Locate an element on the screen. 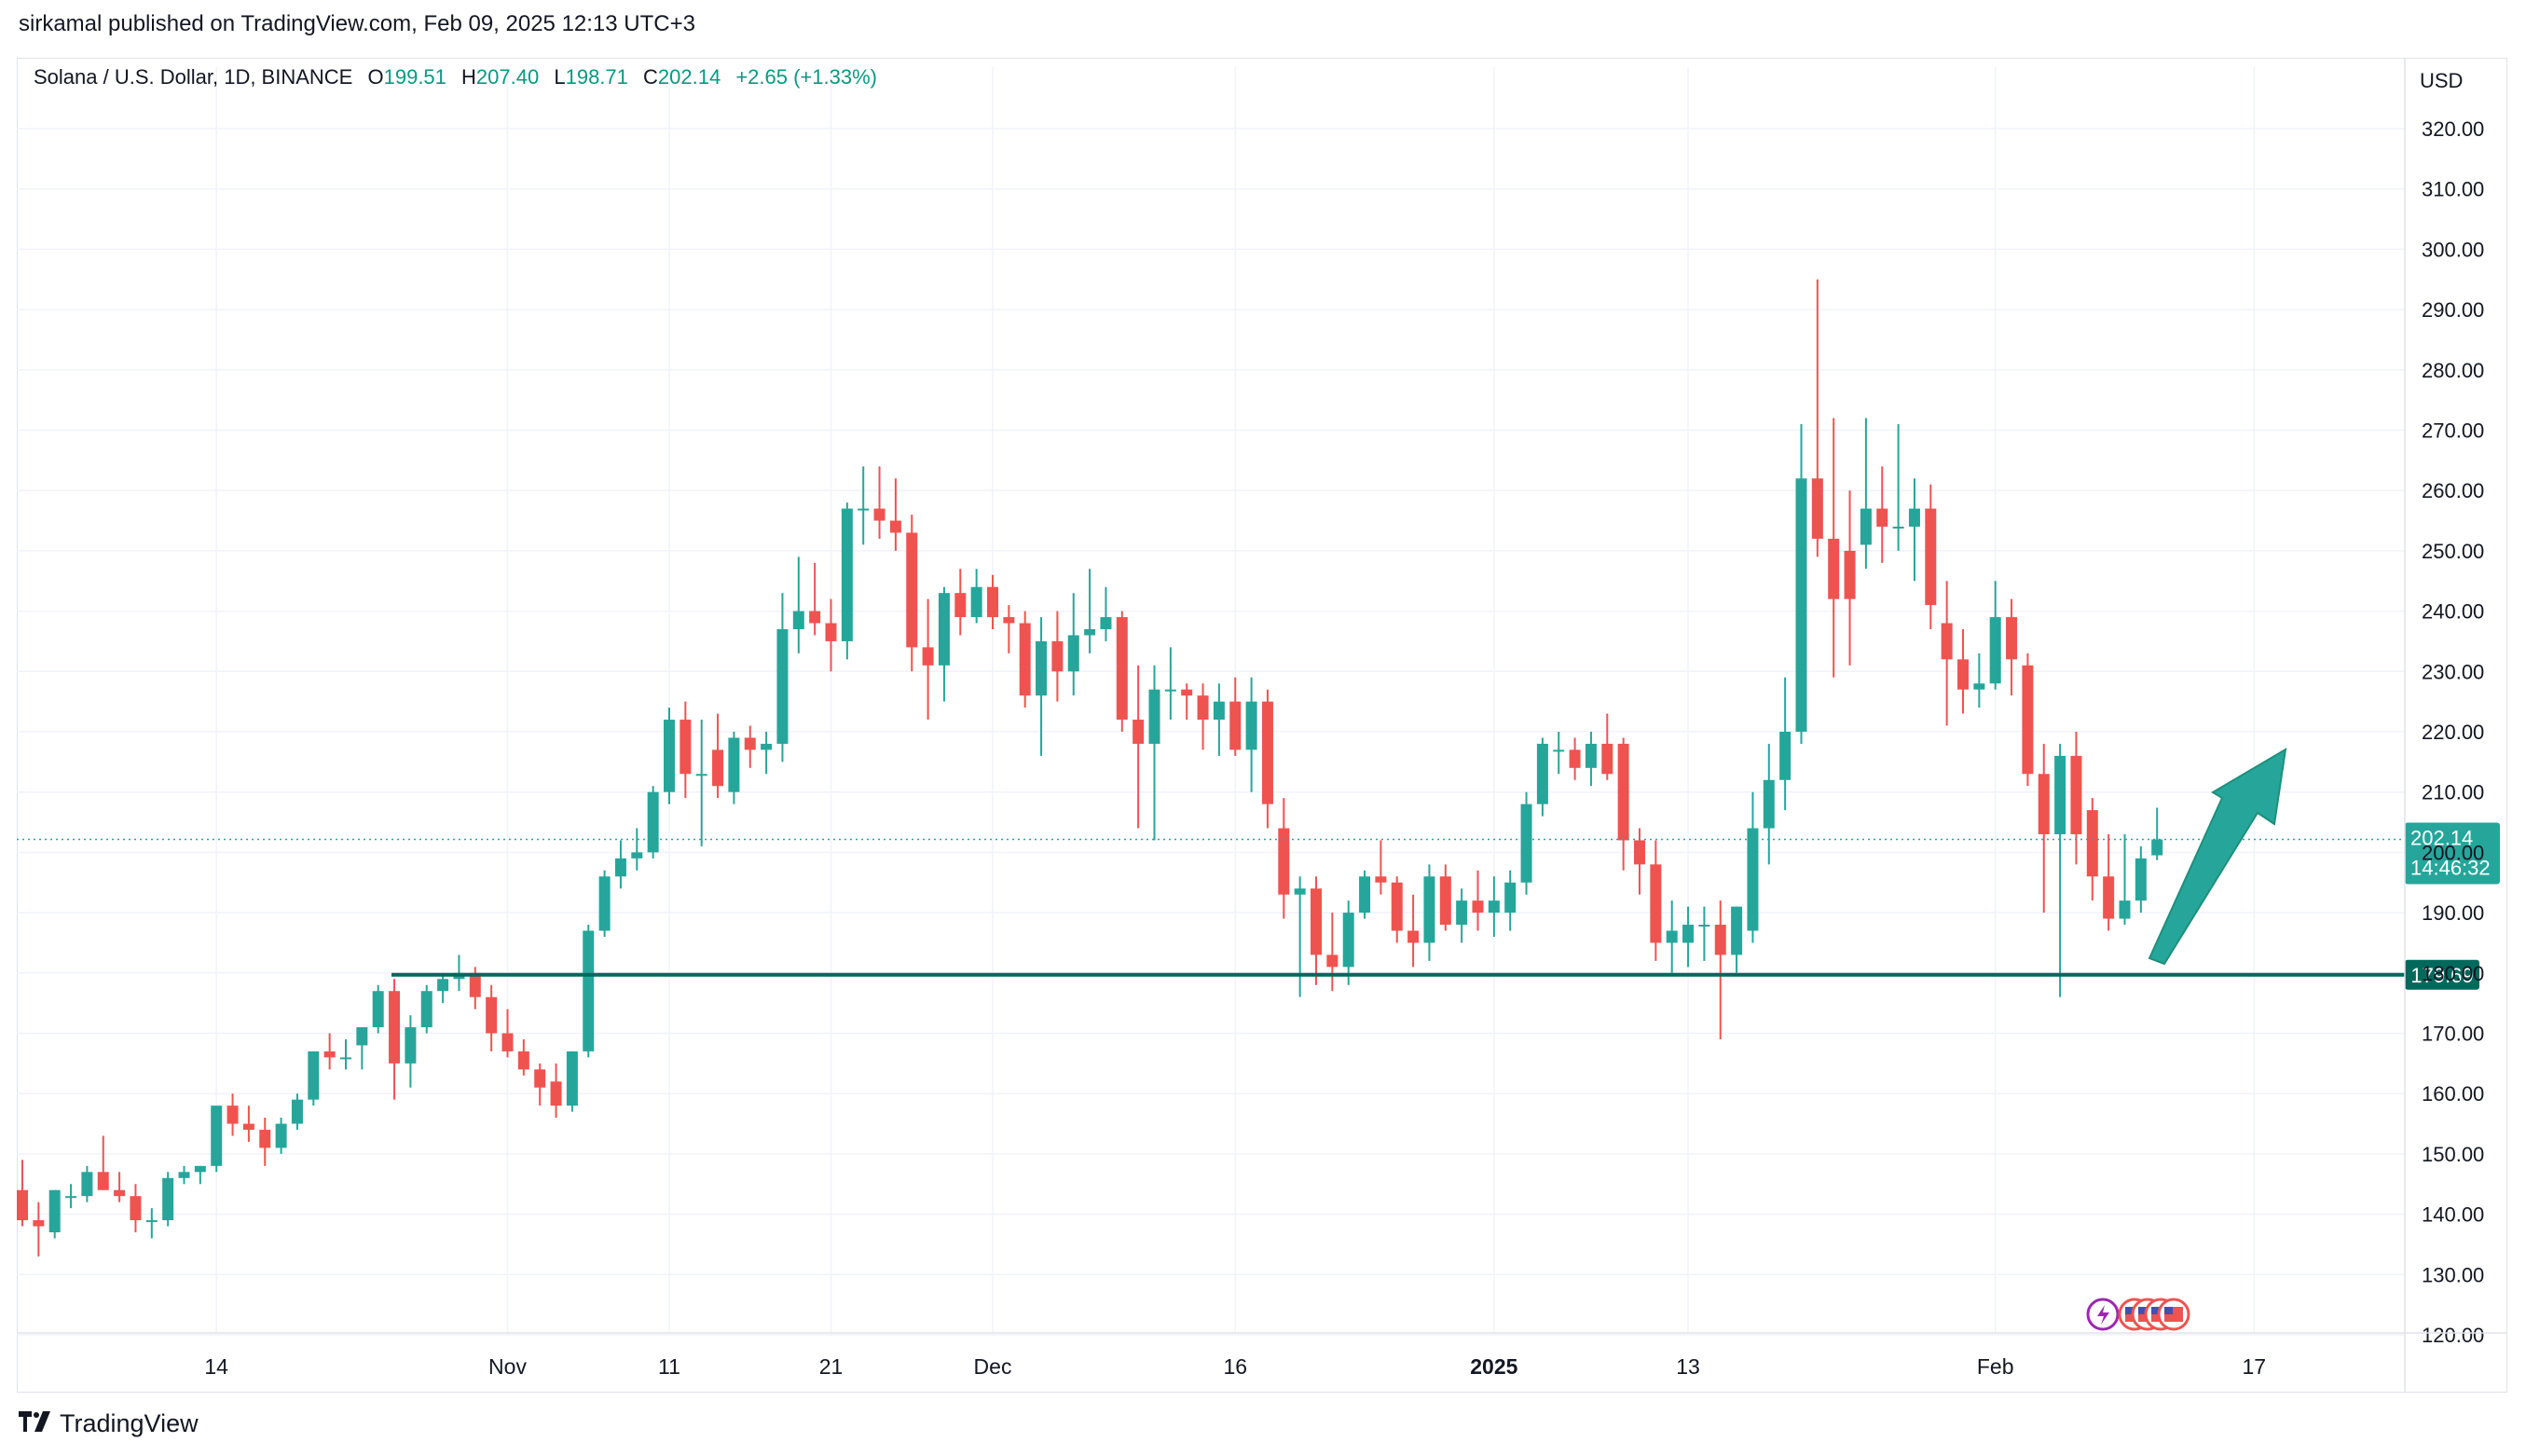 Image resolution: width=2526 pixels, height=1456 pixels. y-tick-label: 210.00 is located at coordinates (2453, 792).